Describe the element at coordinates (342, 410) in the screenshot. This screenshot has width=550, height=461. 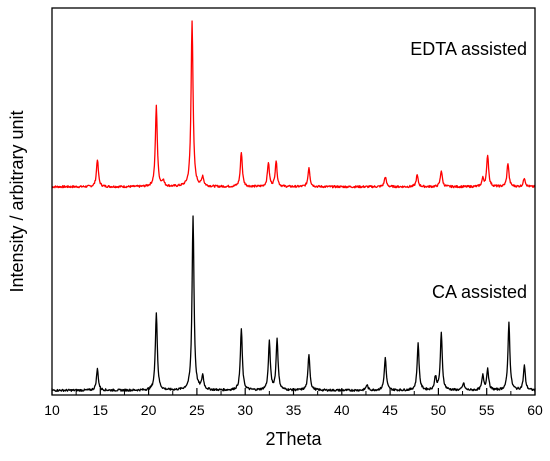
I see `x-tick-label: 40` at that location.